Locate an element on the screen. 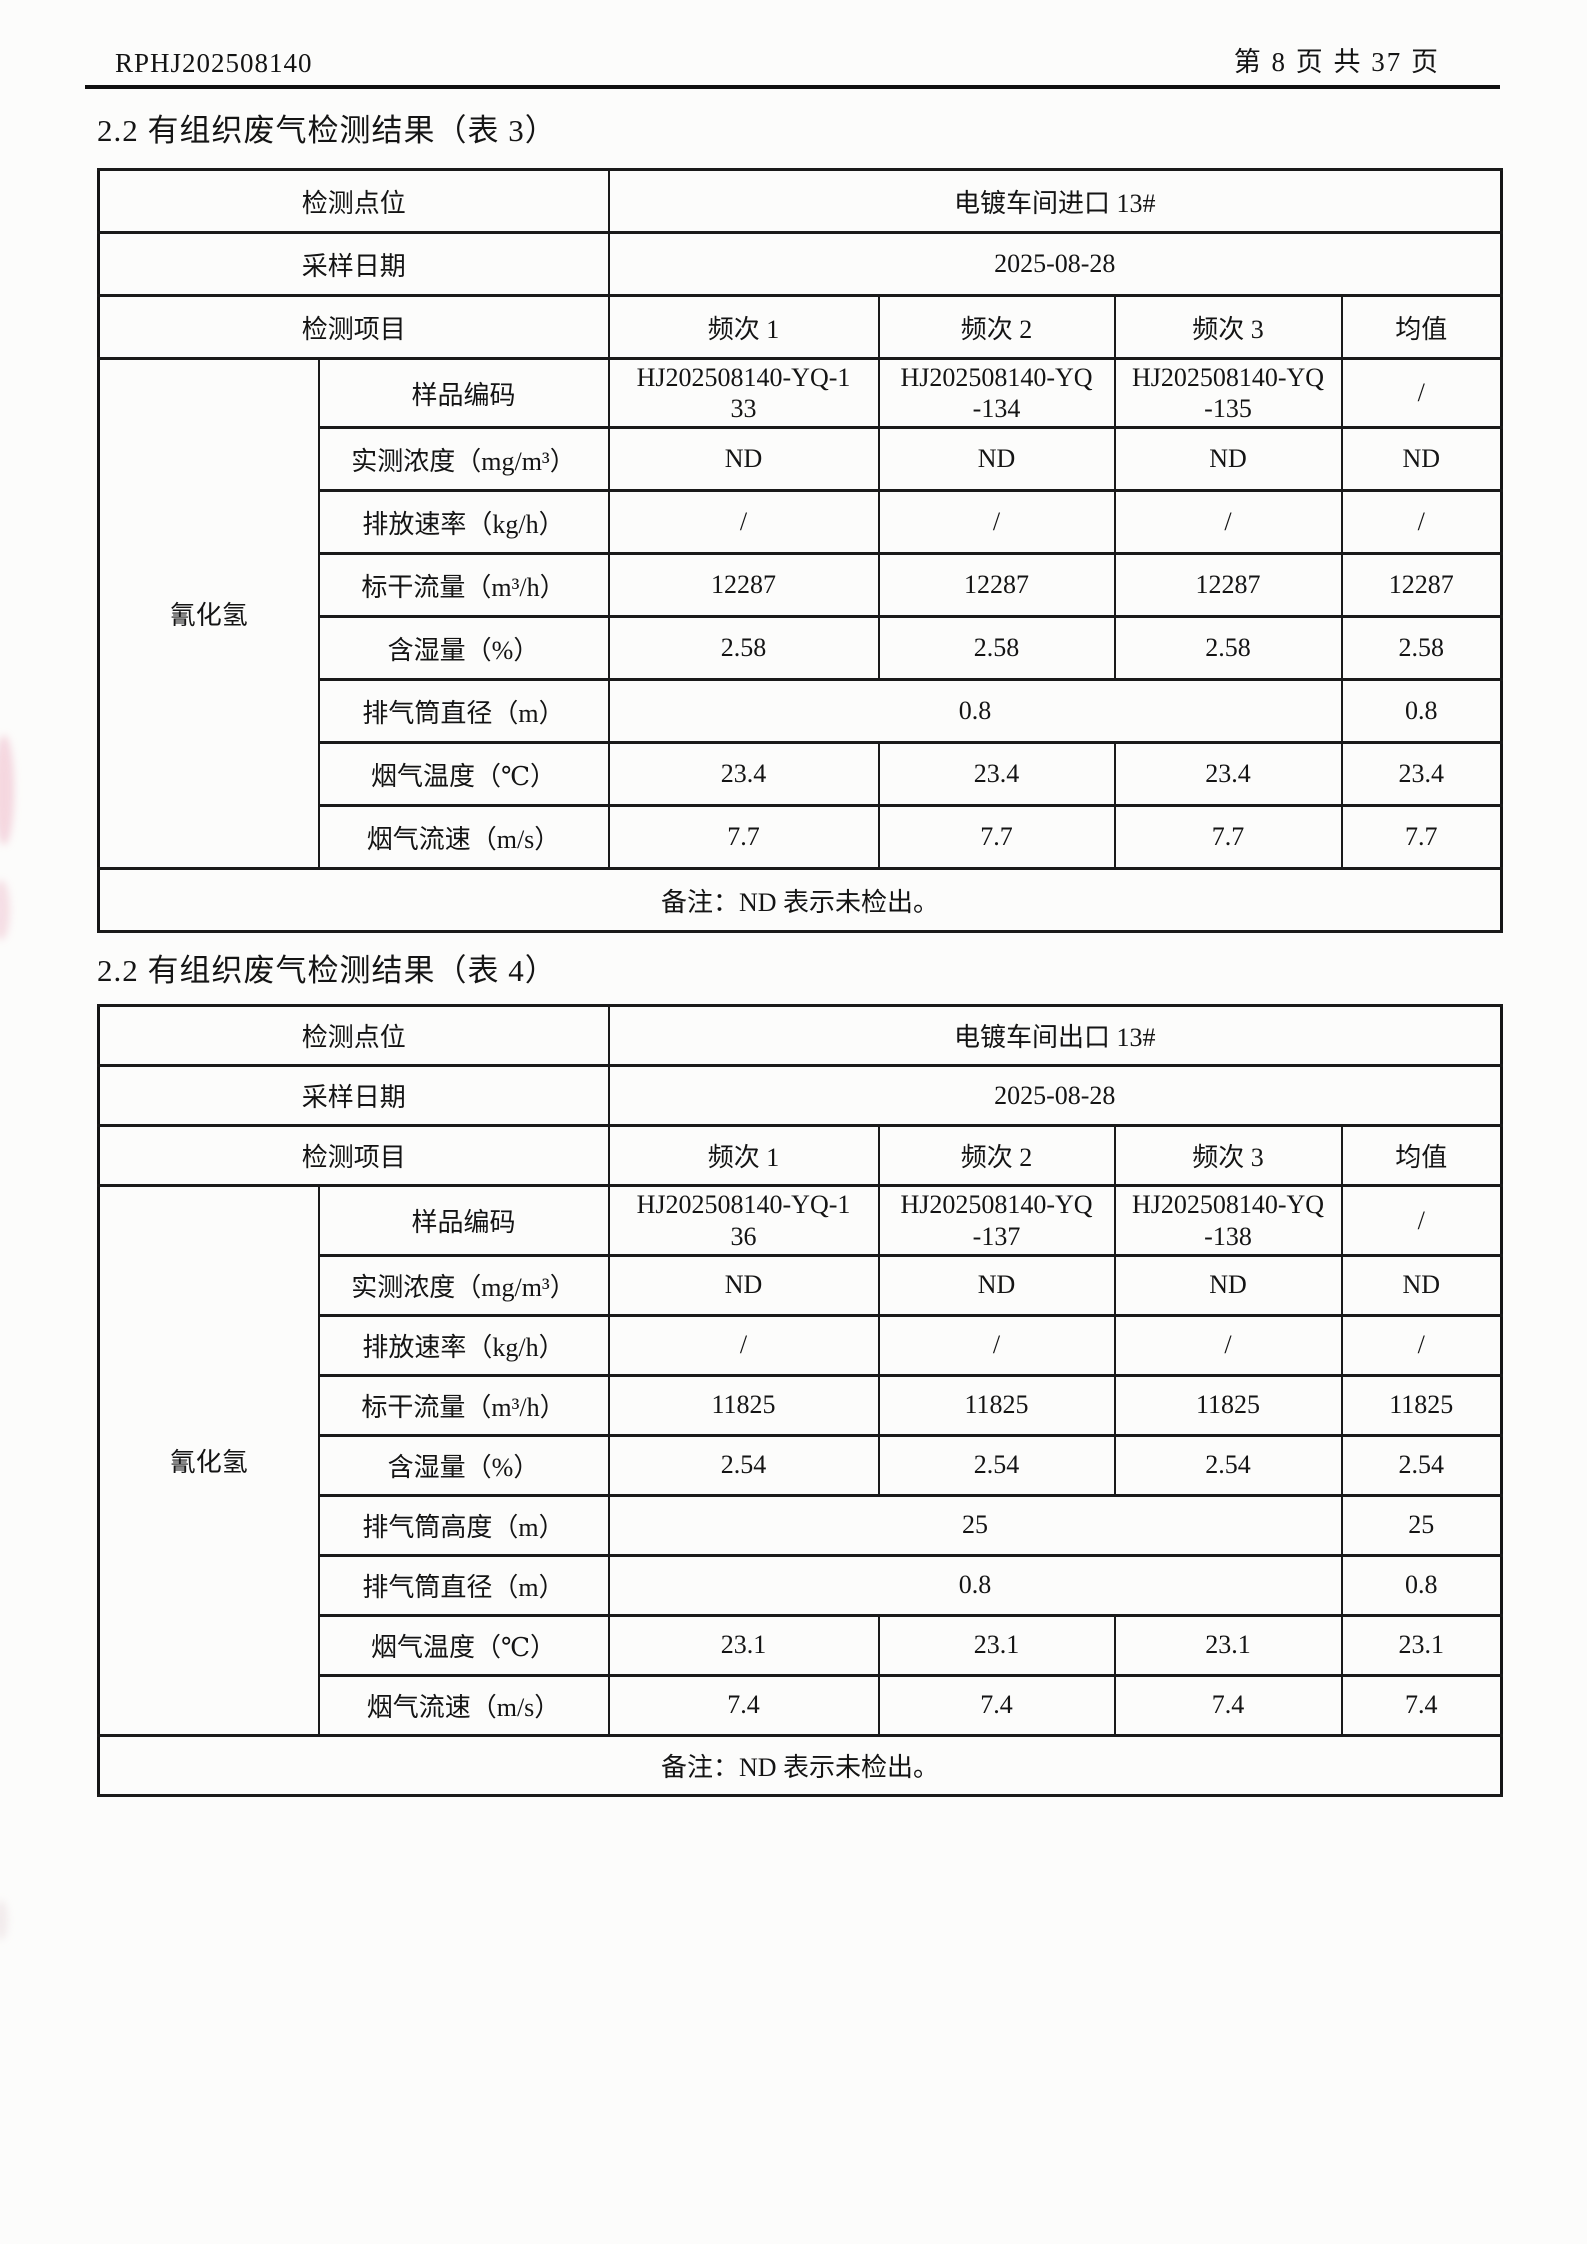 The height and width of the screenshot is (2244, 1587). table-row: 检测点位 电镀车间出口 13# is located at coordinates (800, 1036).